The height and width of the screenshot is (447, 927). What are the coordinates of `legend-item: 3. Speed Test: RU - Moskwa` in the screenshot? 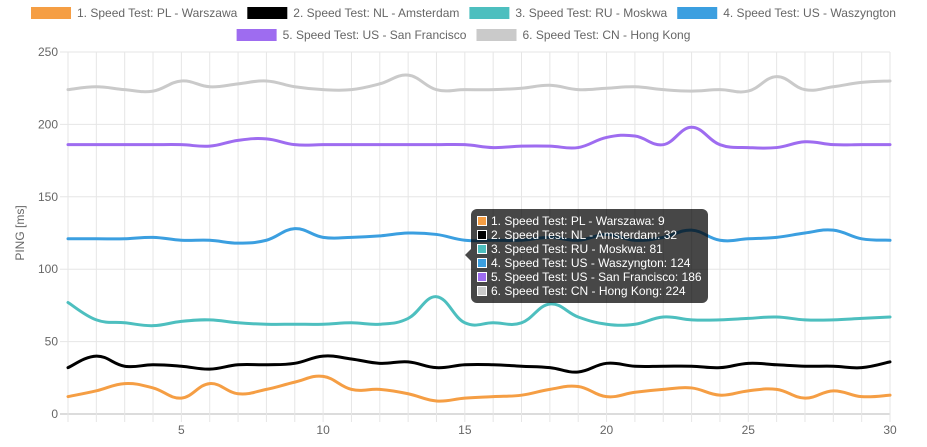 It's located at (568, 13).